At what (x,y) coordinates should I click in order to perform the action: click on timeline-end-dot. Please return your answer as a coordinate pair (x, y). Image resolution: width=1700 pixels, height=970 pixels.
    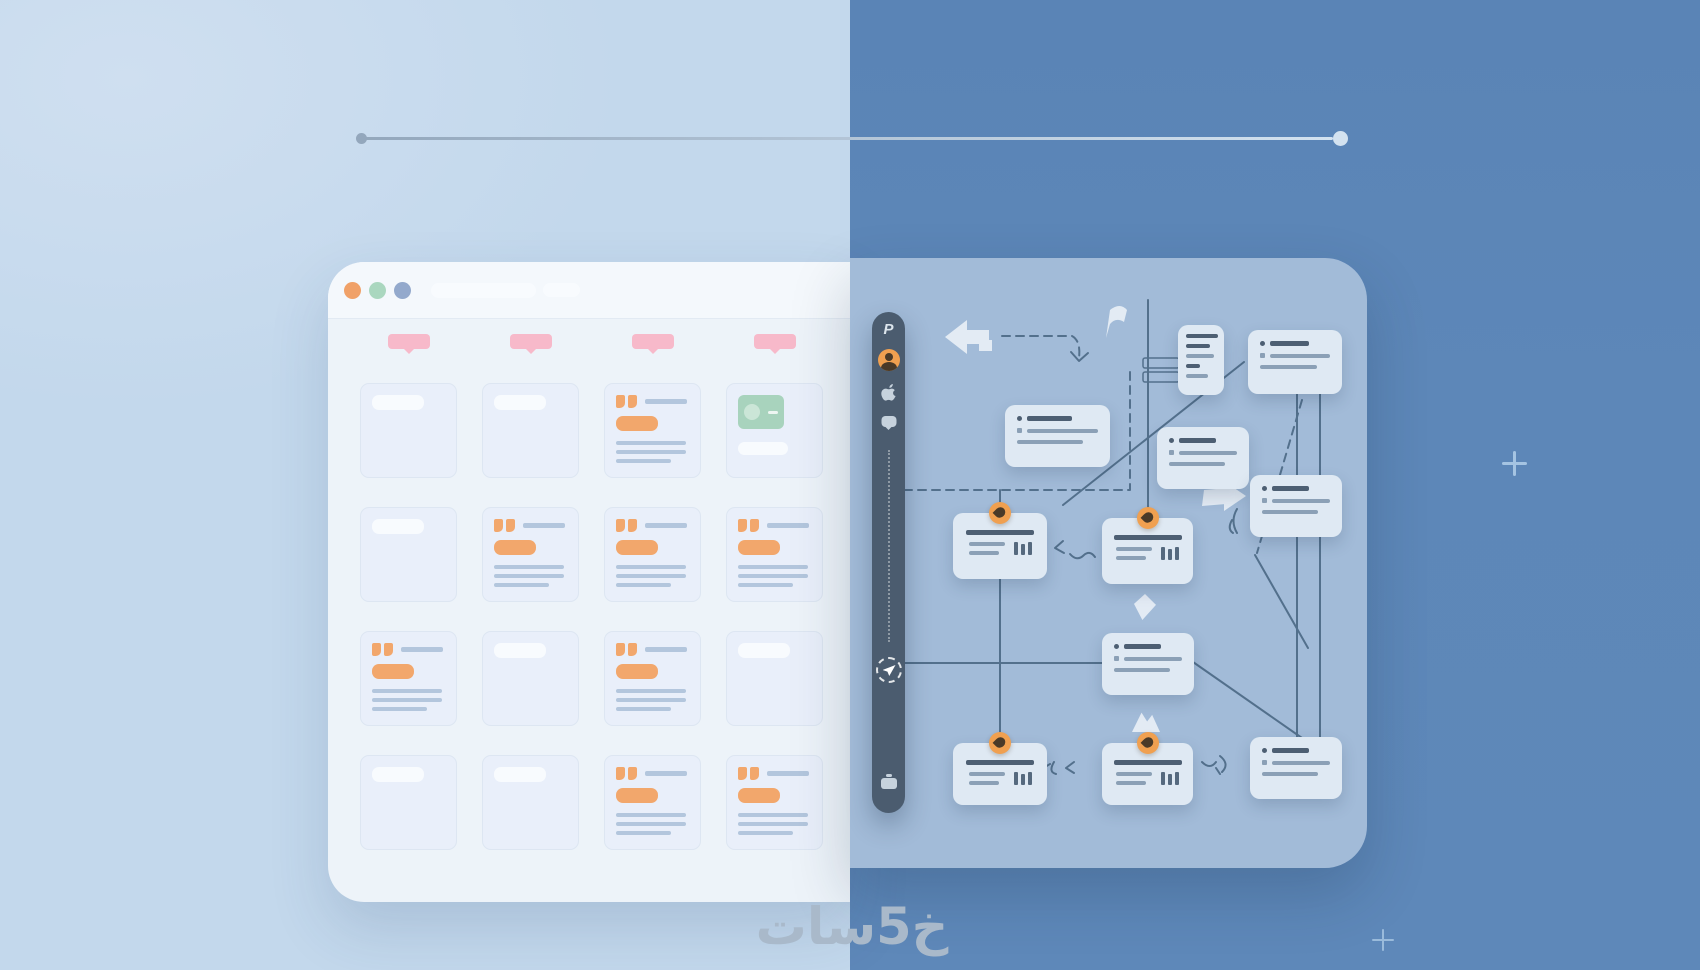
    Looking at the image, I should click on (1340, 138).